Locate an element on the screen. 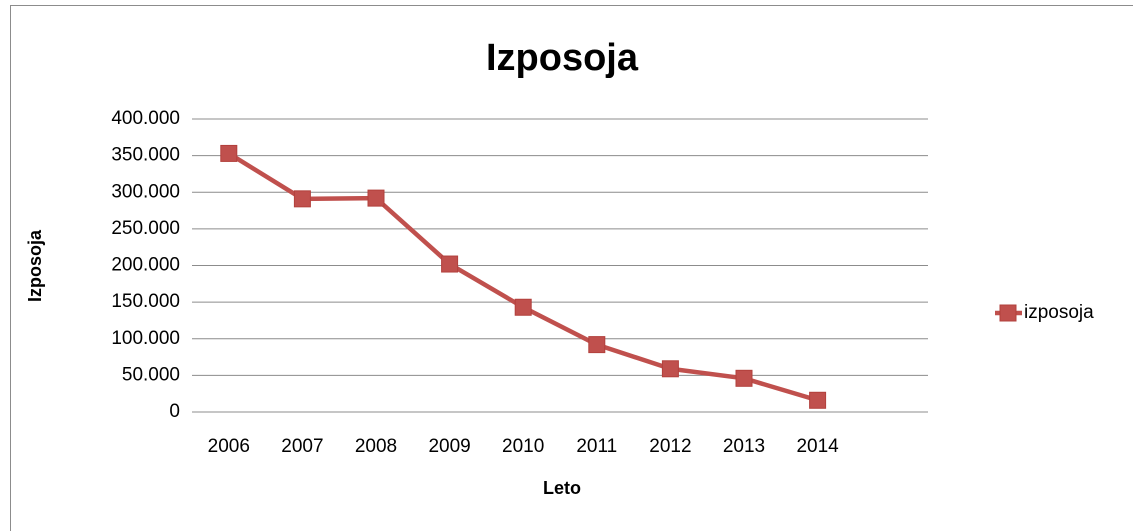 This screenshot has width=1133, height=531. x-tick-label: 2014 is located at coordinates (817, 446).